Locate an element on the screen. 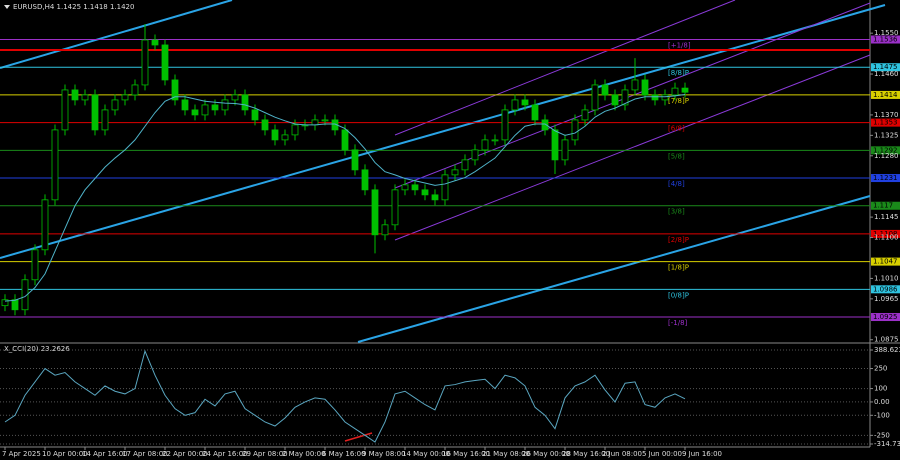 This screenshot has width=900, height=460. x-tick-label: 9 Jun 16:00 is located at coordinates (702, 454).